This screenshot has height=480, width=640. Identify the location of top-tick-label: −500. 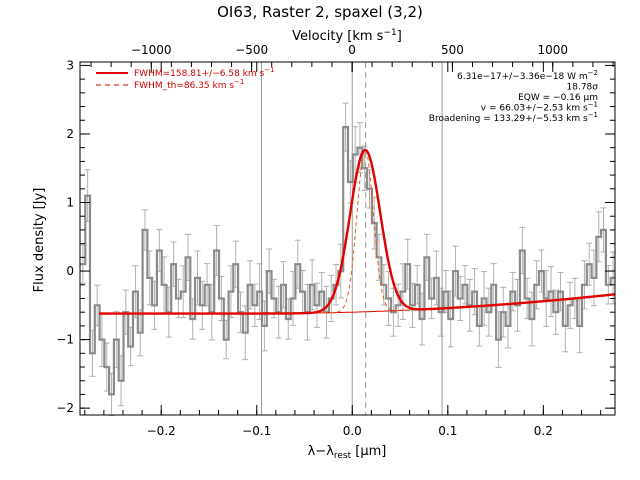
(251, 50).